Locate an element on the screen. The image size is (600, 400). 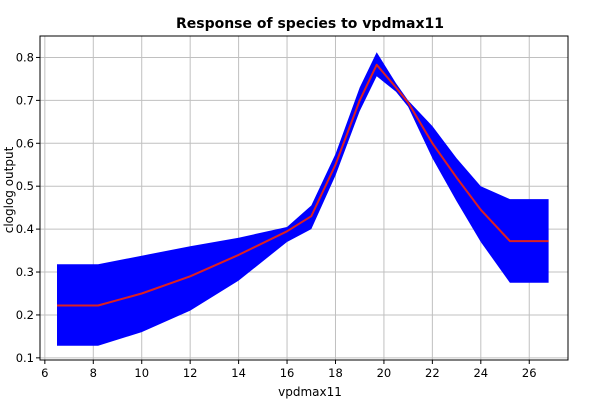
x-tick-label: 20 is located at coordinates (384, 373).